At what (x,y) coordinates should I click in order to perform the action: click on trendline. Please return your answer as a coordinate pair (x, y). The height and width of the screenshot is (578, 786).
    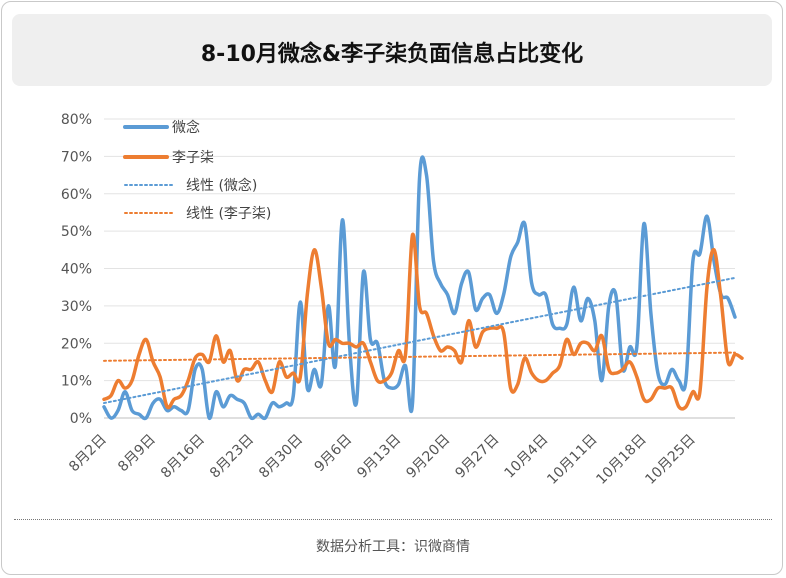
    Looking at the image, I should click on (419, 356).